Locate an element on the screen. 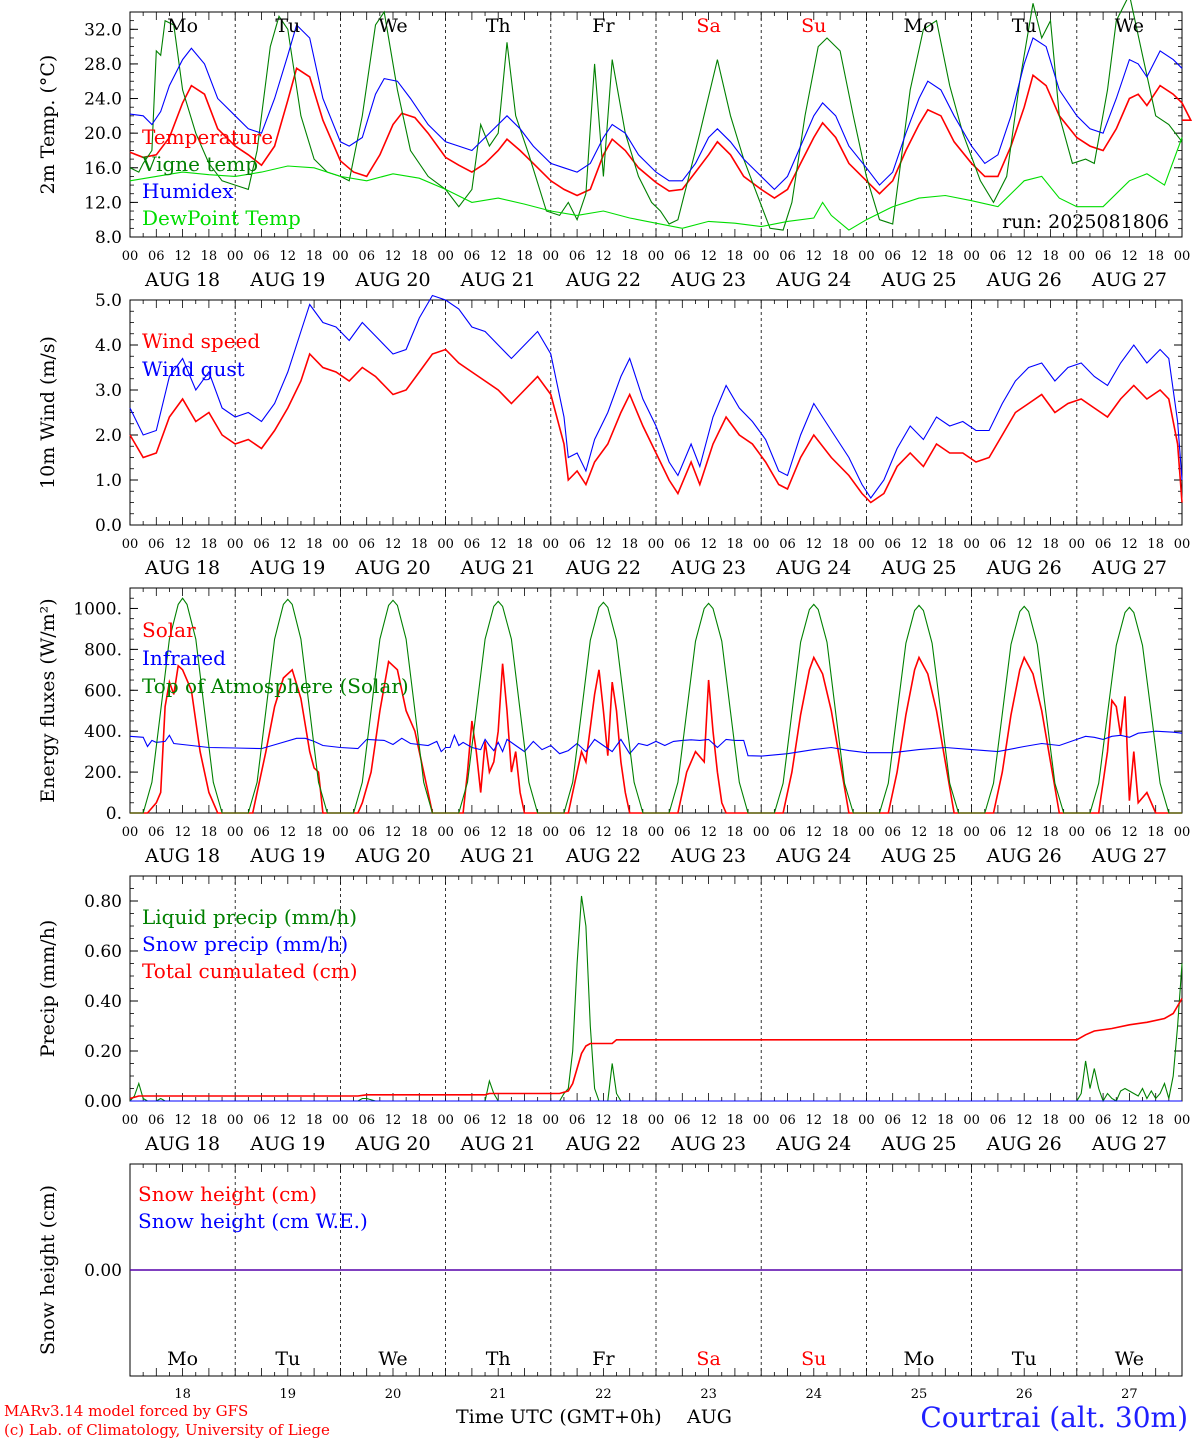  day-number-label: 25 is located at coordinates (919, 1394).